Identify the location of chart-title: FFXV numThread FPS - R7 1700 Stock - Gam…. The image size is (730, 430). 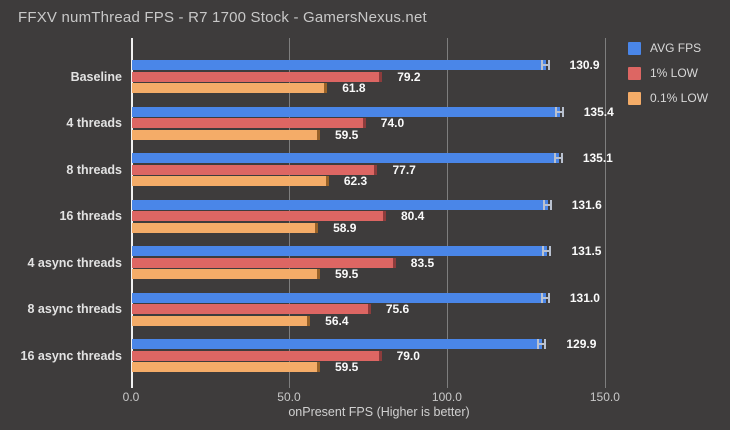
(222, 17).